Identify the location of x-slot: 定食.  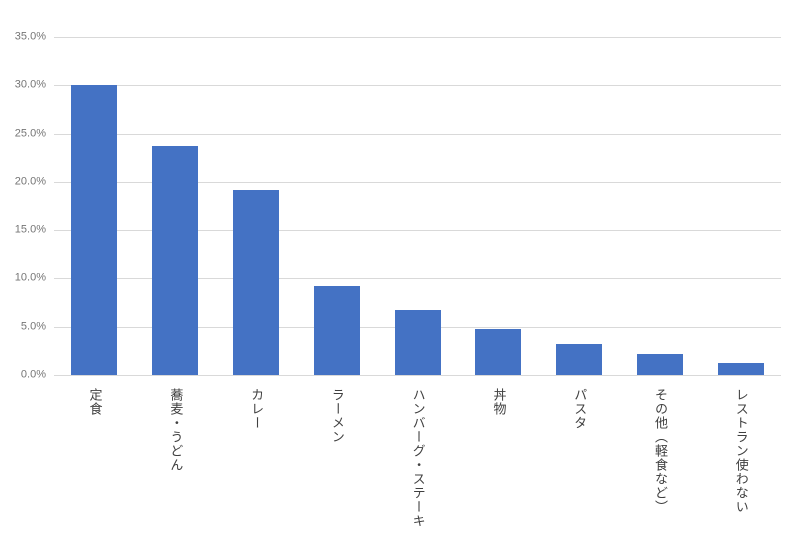
(94, 402).